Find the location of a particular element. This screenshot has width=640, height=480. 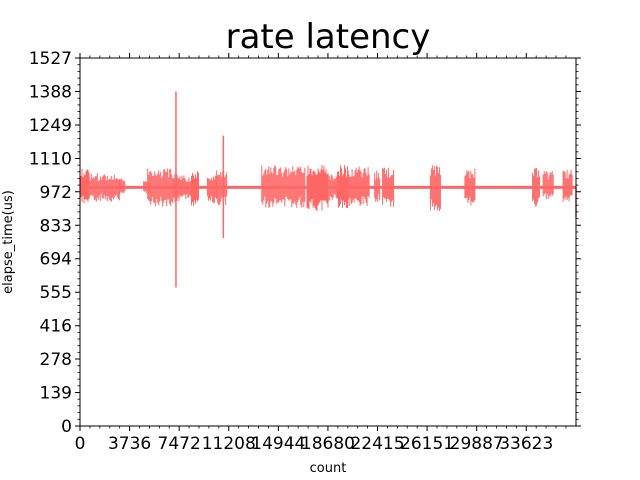

x-tick-label: 14944 is located at coordinates (278, 444).